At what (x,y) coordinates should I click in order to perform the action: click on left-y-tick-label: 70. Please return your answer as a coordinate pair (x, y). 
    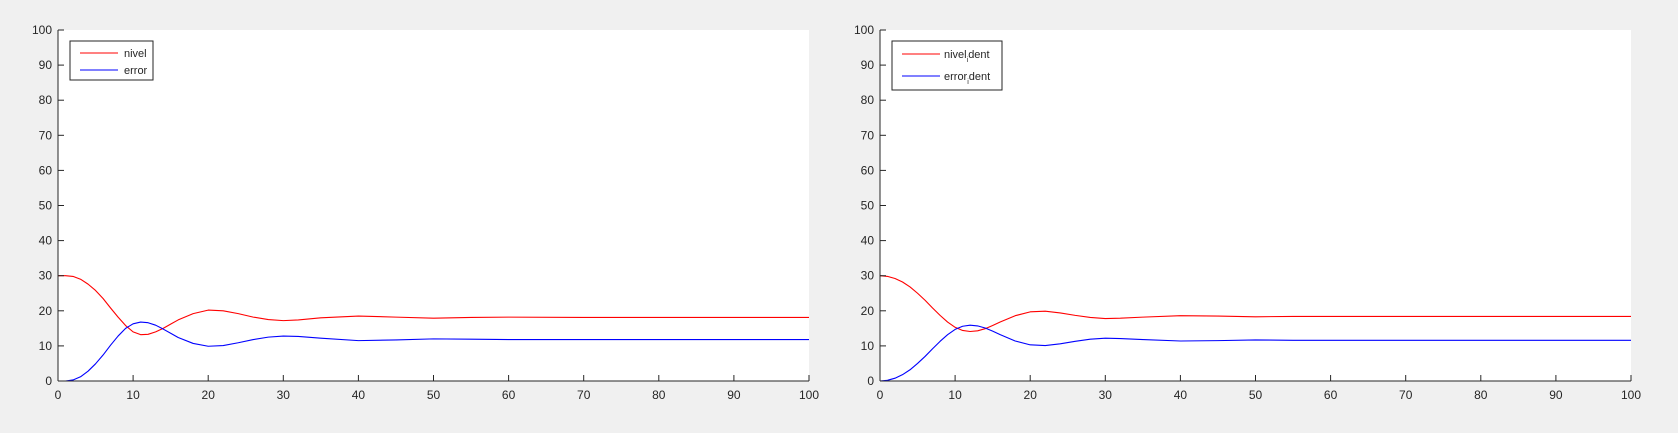
    Looking at the image, I should click on (46, 135).